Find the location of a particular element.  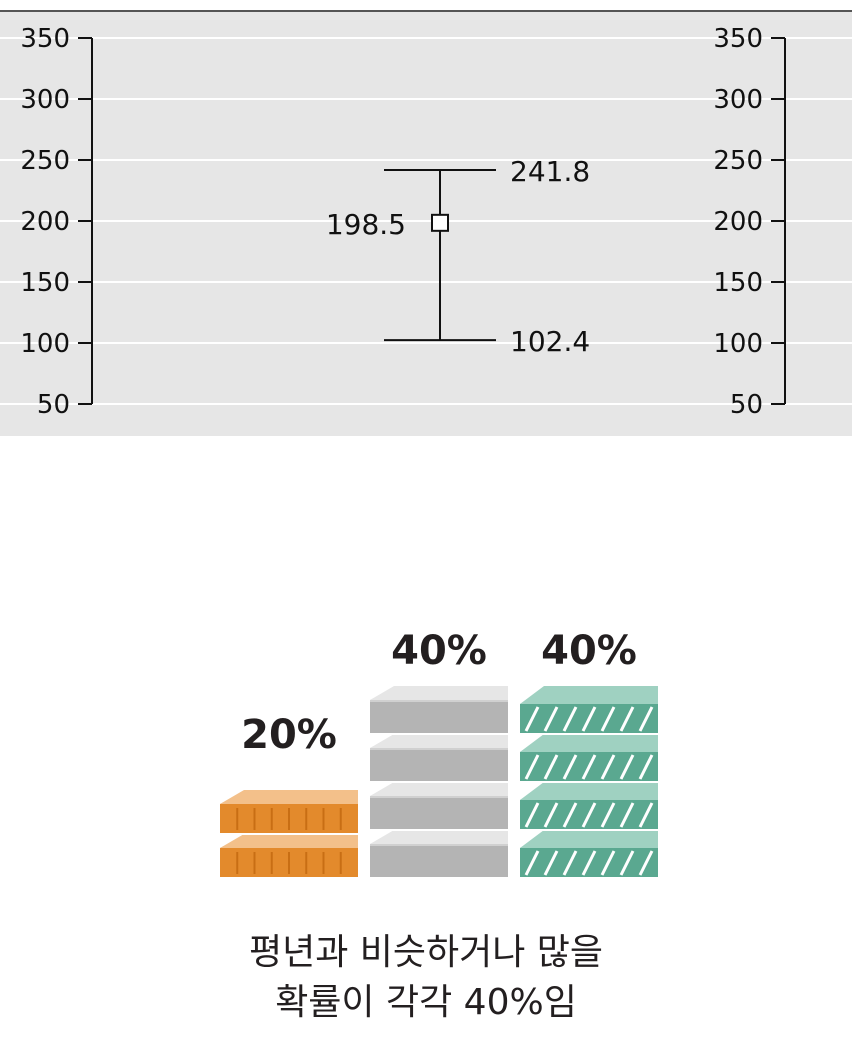

right-axis-tick-label: 200 is located at coordinates (738, 222).